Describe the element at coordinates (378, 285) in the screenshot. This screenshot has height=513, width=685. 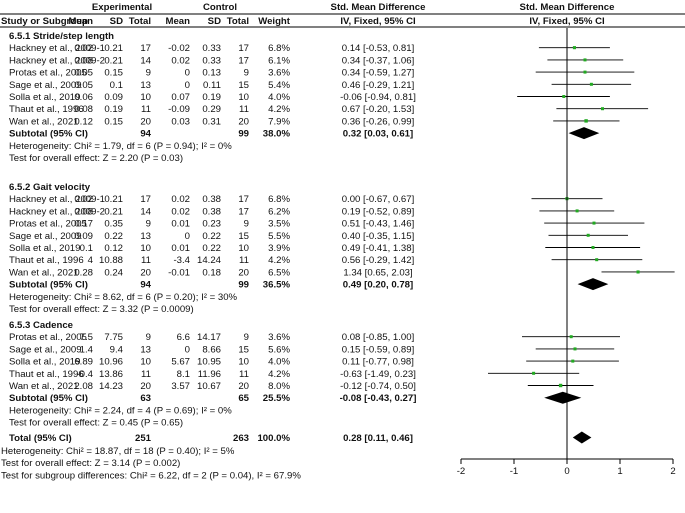
I see `subtotal-ci: 0.49 [0.20, 0.78]` at that location.